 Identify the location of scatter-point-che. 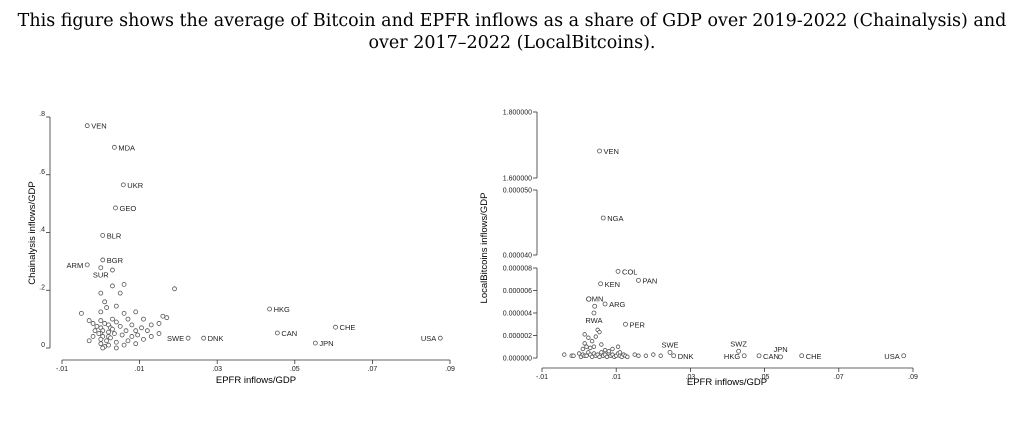
(335, 327).